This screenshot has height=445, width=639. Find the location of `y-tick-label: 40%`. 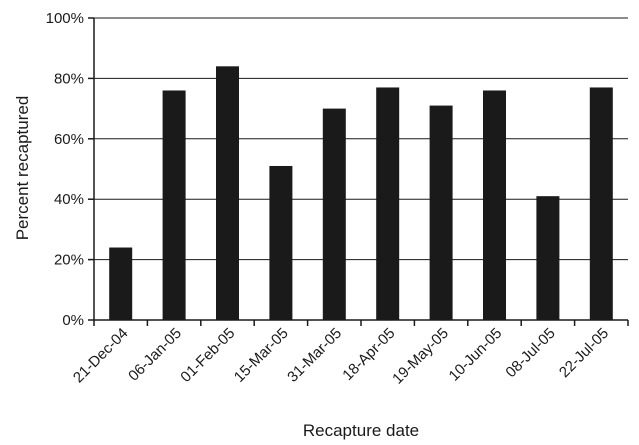

y-tick-label: 40% is located at coordinates (69, 199).